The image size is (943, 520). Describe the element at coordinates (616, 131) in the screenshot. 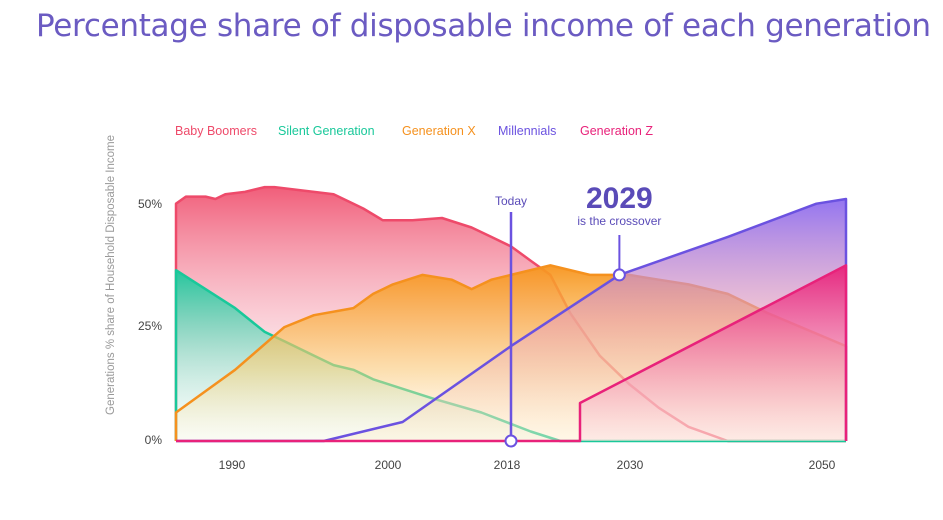

I see `legend-generation-z: Generation Z` at that location.